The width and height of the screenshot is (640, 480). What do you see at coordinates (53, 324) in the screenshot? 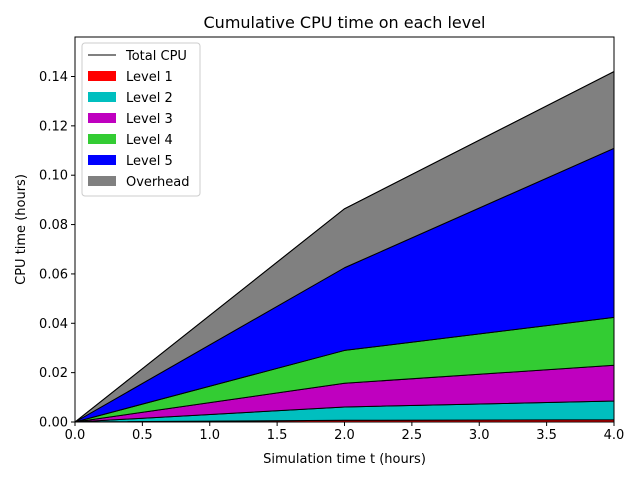
I see `y-tick-label: 0.04` at bounding box center [53, 324].